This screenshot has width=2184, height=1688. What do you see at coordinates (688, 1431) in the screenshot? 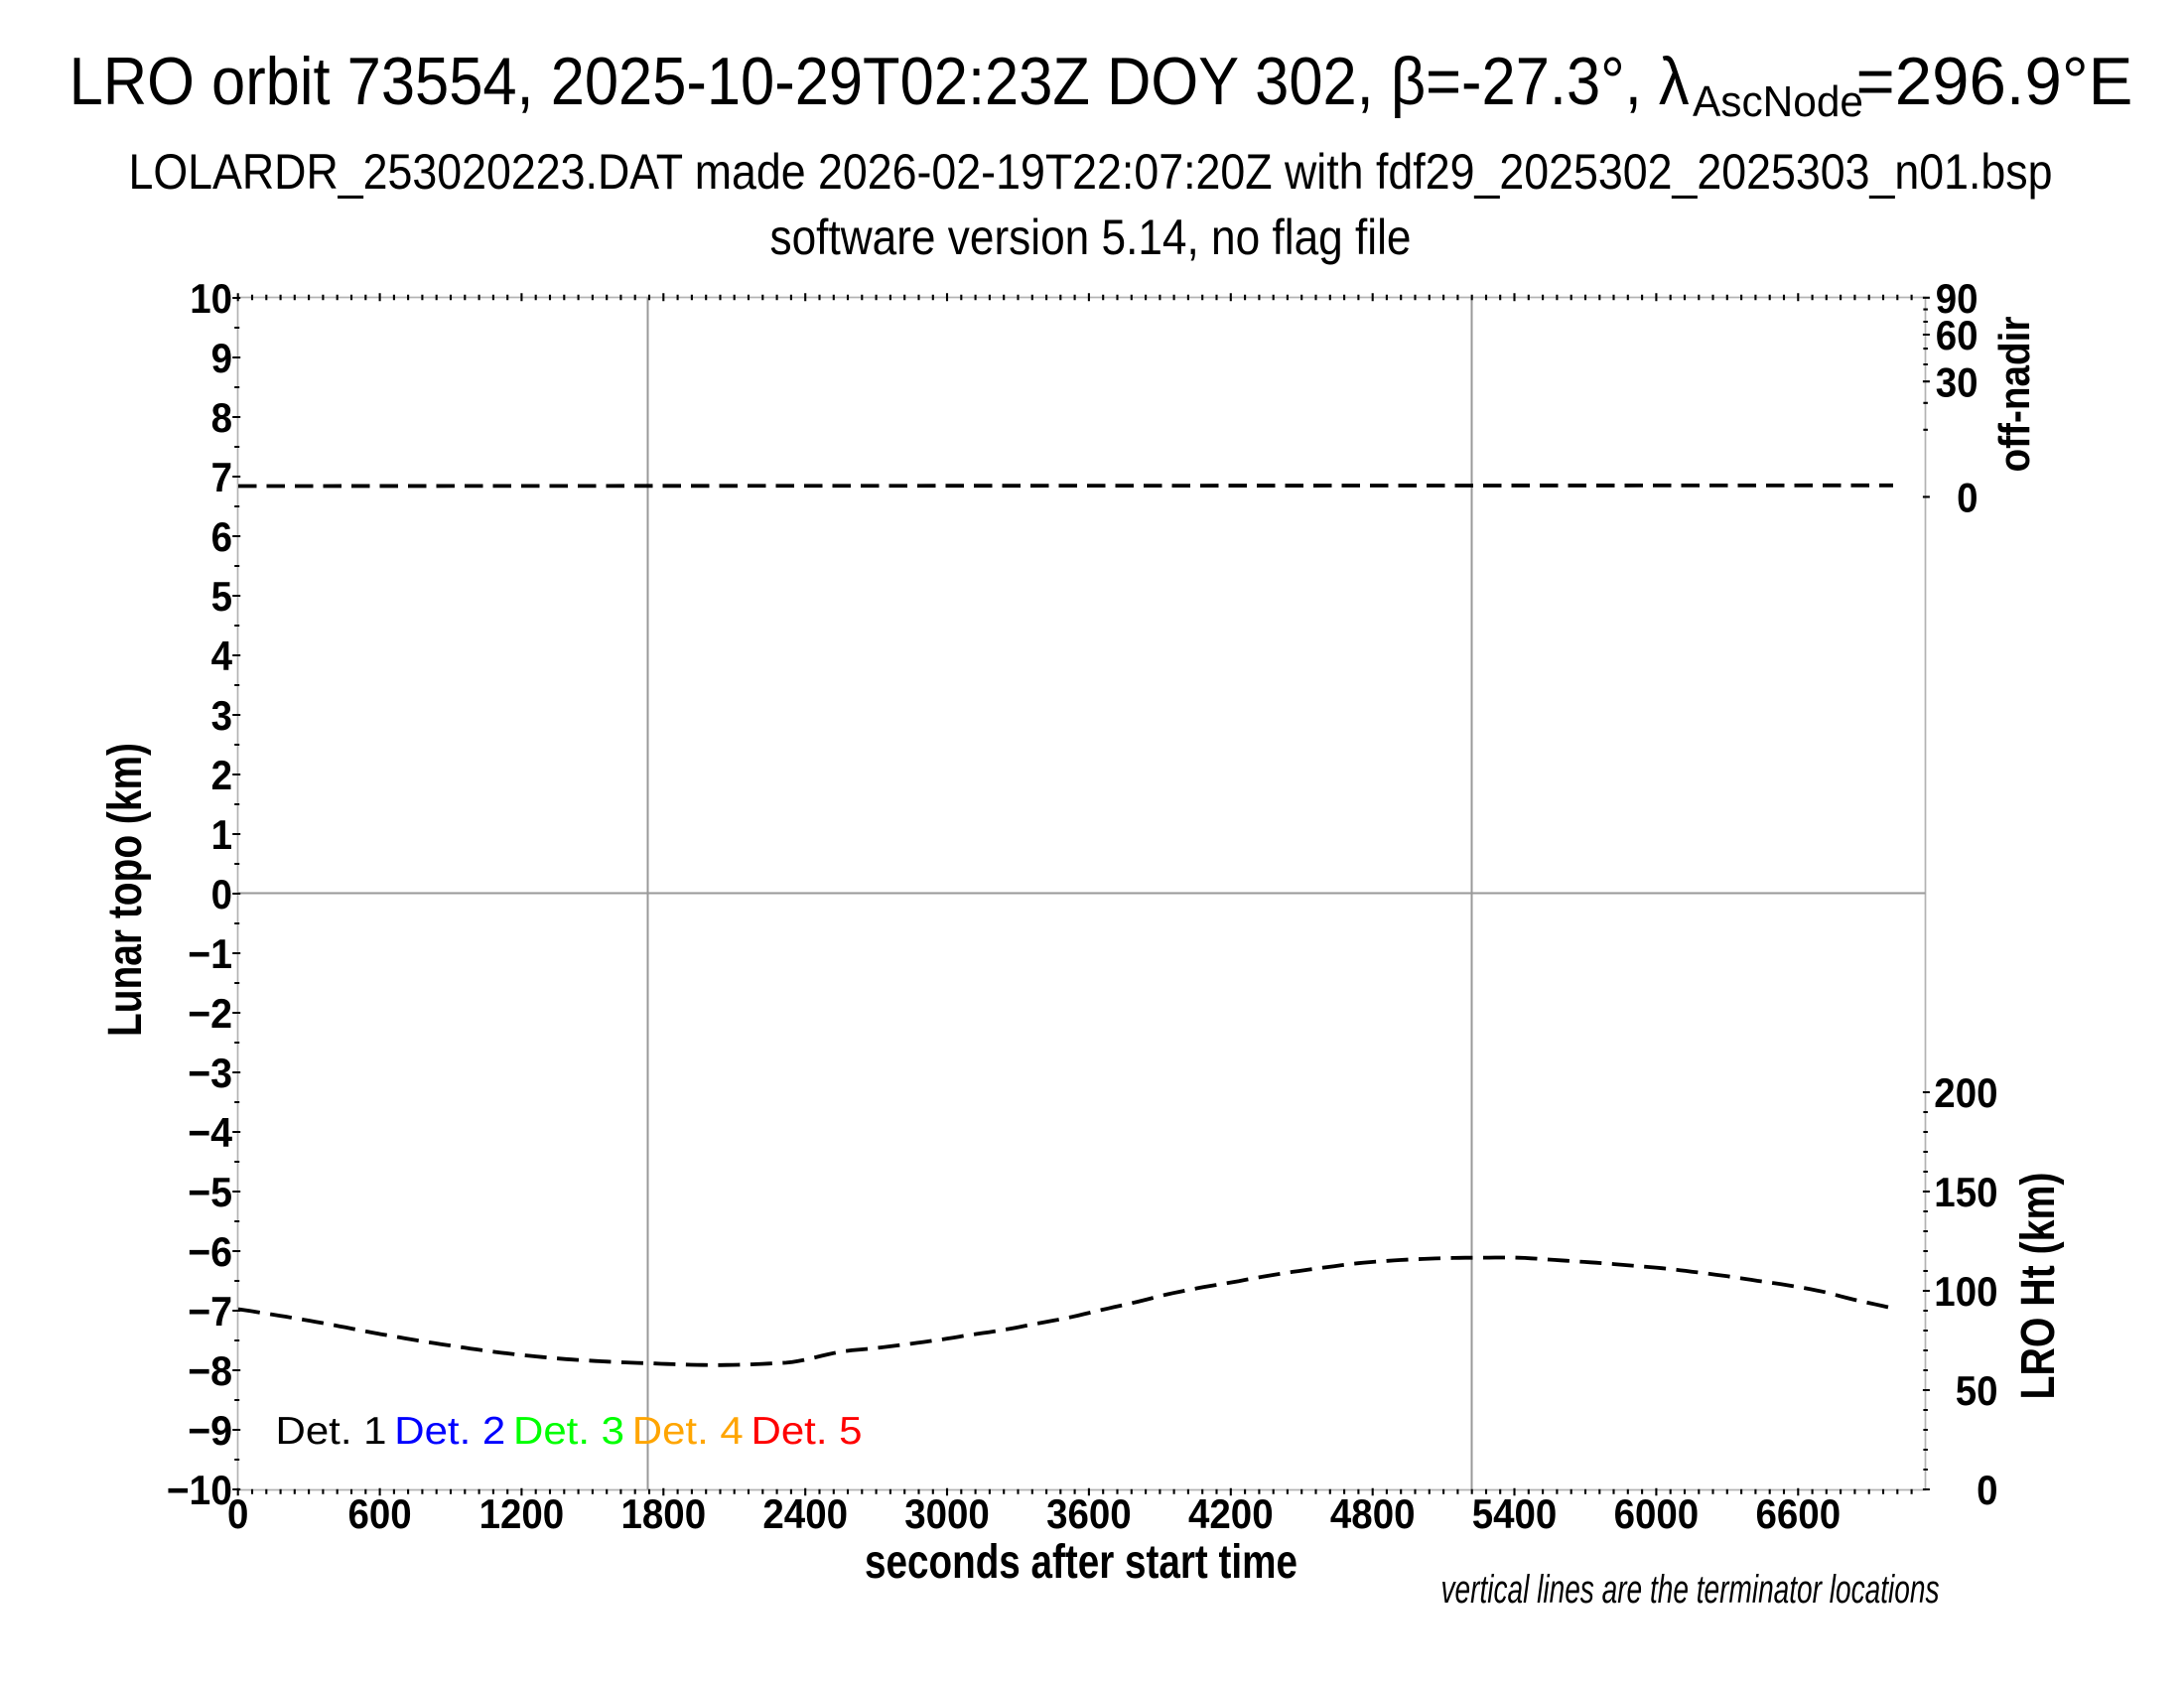
I see `svg-text: Det. 4` at bounding box center [688, 1431].